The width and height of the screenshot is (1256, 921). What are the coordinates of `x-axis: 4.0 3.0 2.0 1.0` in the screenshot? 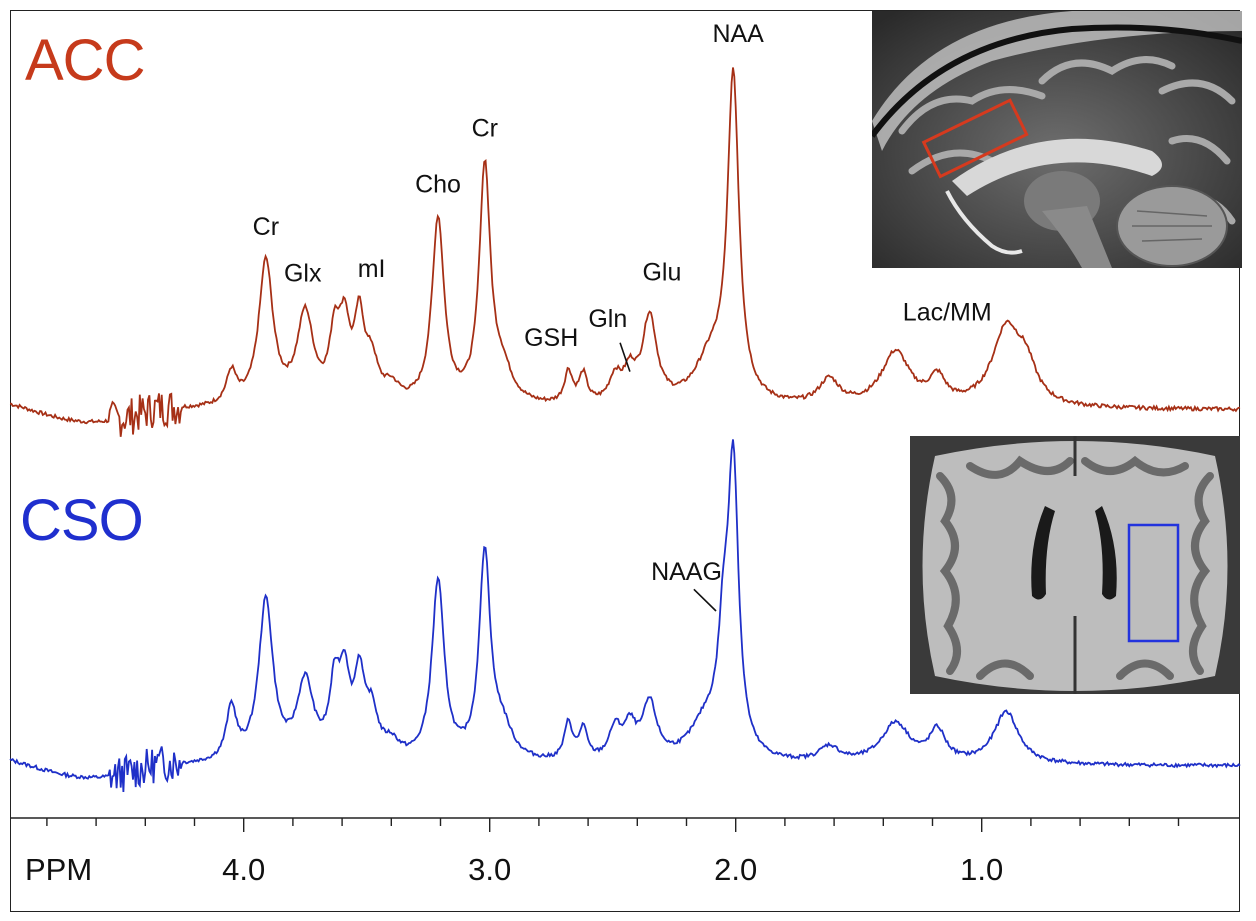 It's located at (625, 852).